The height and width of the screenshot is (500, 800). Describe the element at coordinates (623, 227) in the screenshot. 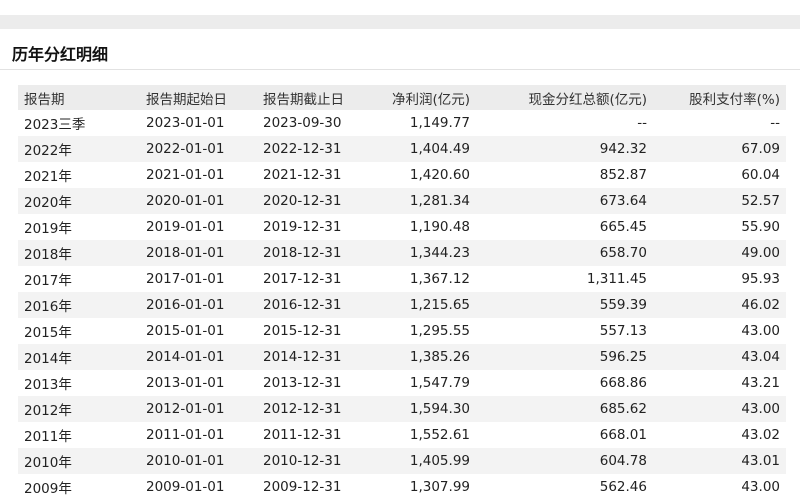

I see `cell-cash-dividend: 665.45` at that location.